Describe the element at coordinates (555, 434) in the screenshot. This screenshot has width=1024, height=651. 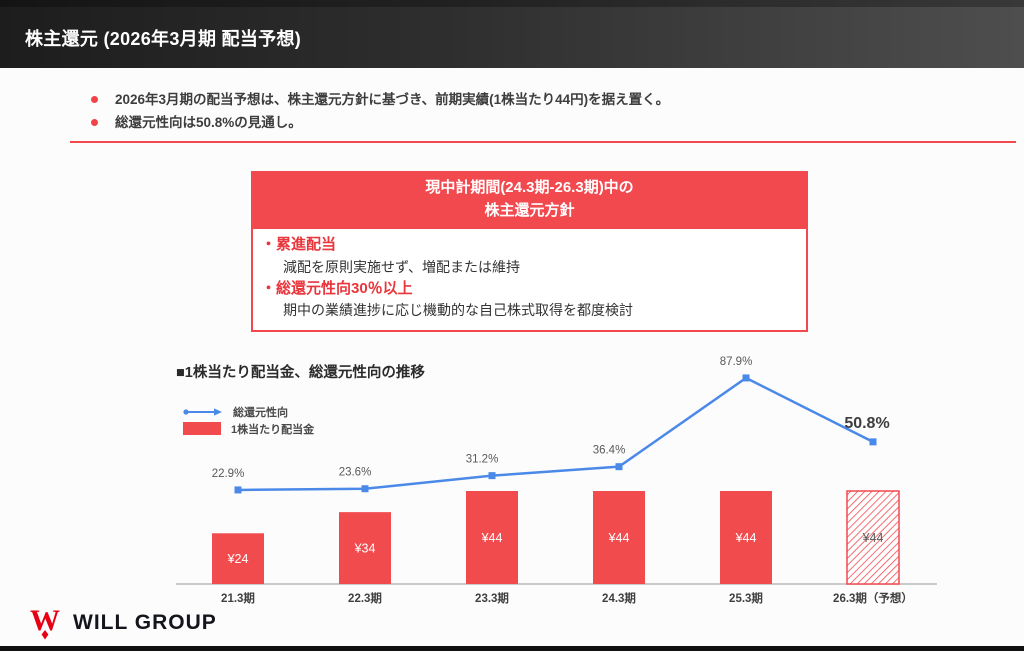
I see `payout-ratio-line` at that location.